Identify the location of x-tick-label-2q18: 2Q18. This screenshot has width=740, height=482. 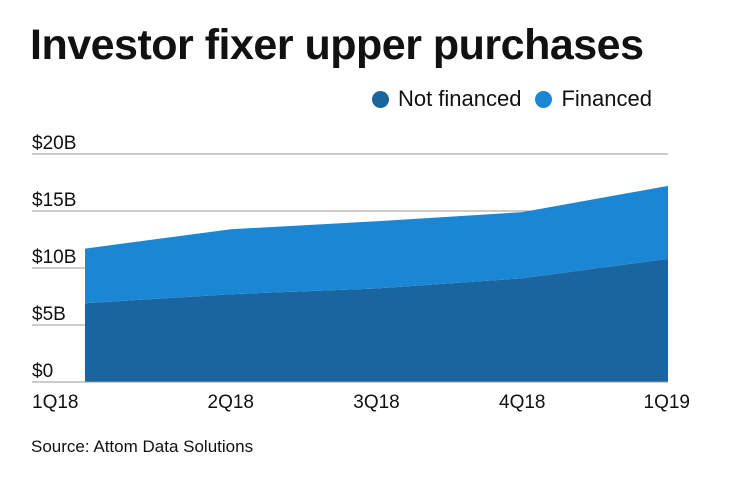
(231, 402).